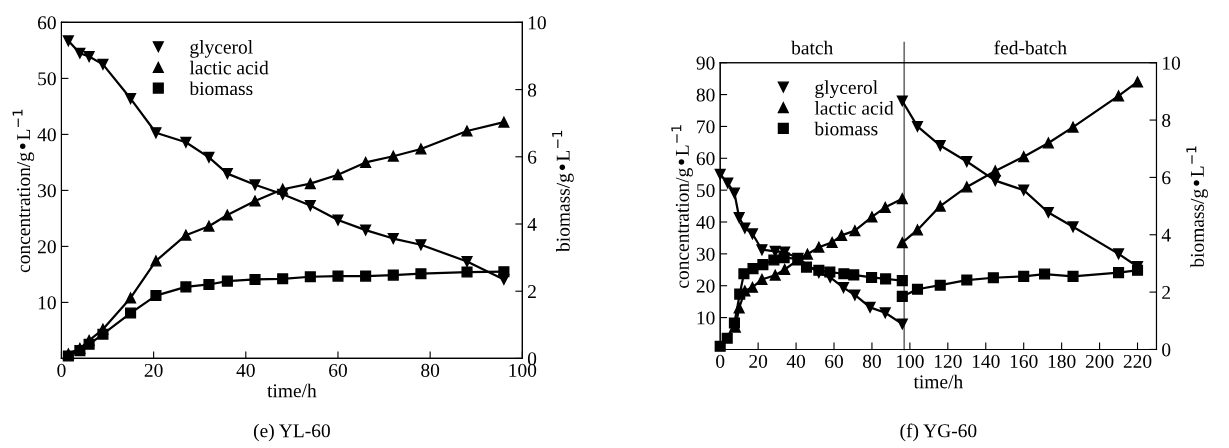  Describe the element at coordinates (1030, 47) in the screenshot. I see `text: fed-batch` at that location.